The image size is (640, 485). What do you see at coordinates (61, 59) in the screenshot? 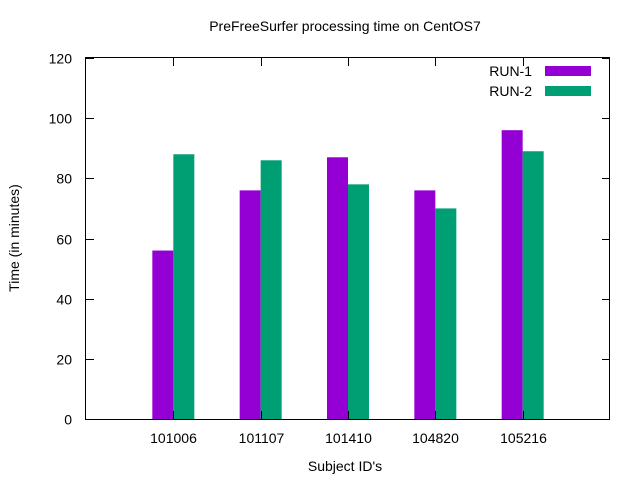
I see `y-tick-label: 120` at bounding box center [61, 59].